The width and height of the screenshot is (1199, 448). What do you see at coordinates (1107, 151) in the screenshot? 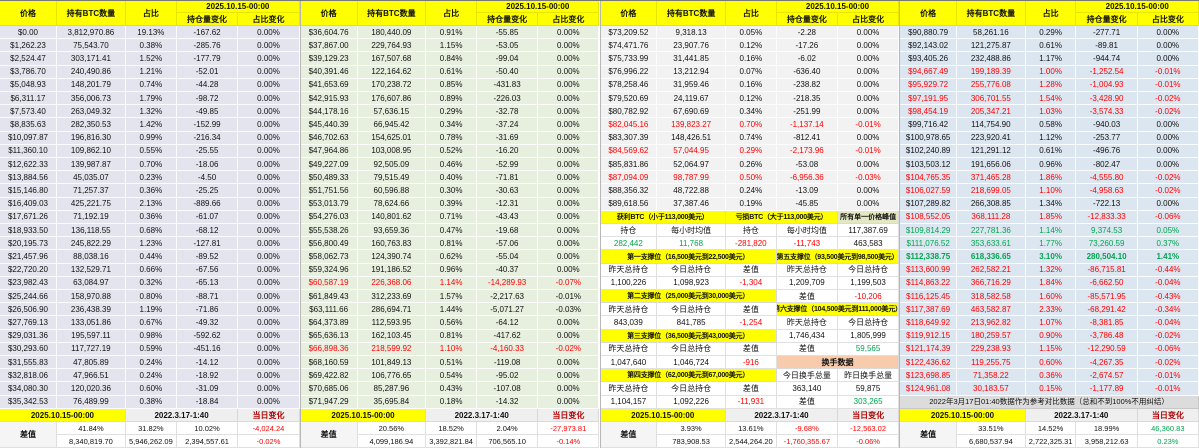
I see `position-change-cell: -496.76` at bounding box center [1107, 151].